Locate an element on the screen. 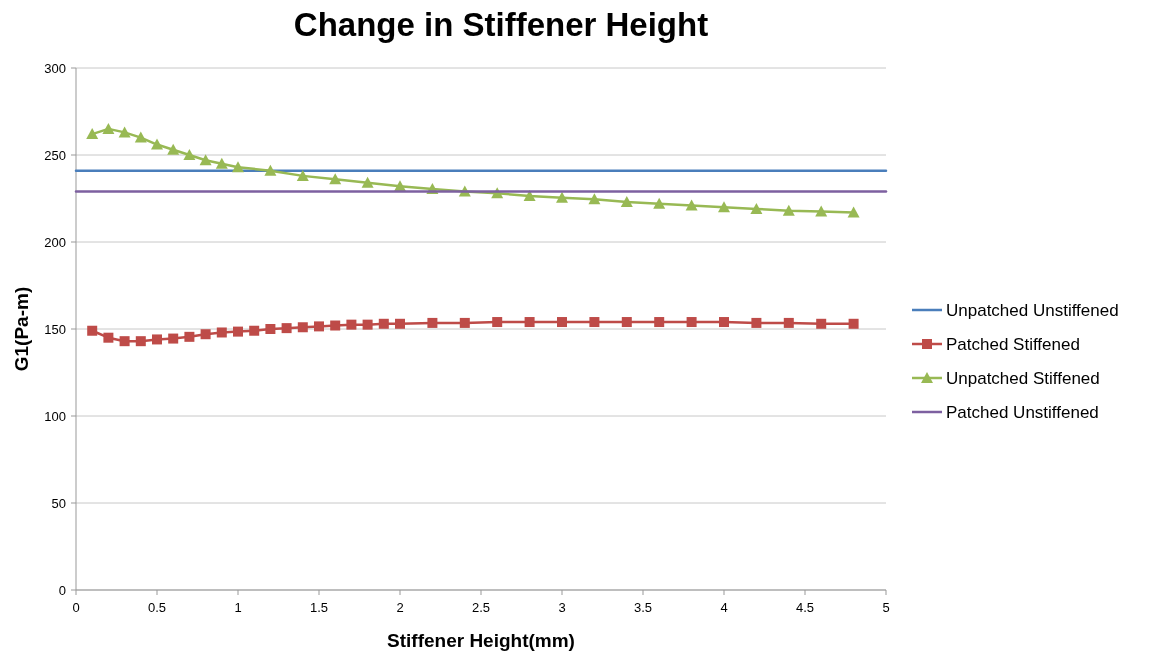 The height and width of the screenshot is (655, 1154). x-tick-label: 2 is located at coordinates (400, 607).